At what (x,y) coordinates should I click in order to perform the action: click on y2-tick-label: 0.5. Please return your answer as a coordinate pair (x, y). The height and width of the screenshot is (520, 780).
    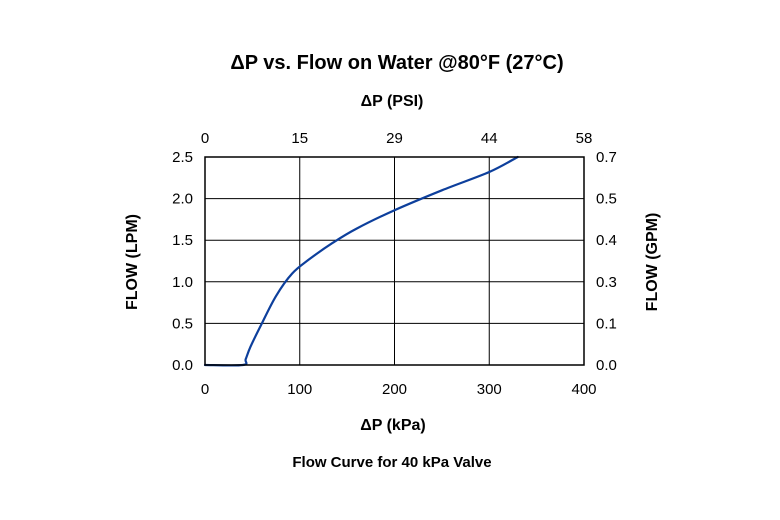
    Looking at the image, I should click on (606, 199).